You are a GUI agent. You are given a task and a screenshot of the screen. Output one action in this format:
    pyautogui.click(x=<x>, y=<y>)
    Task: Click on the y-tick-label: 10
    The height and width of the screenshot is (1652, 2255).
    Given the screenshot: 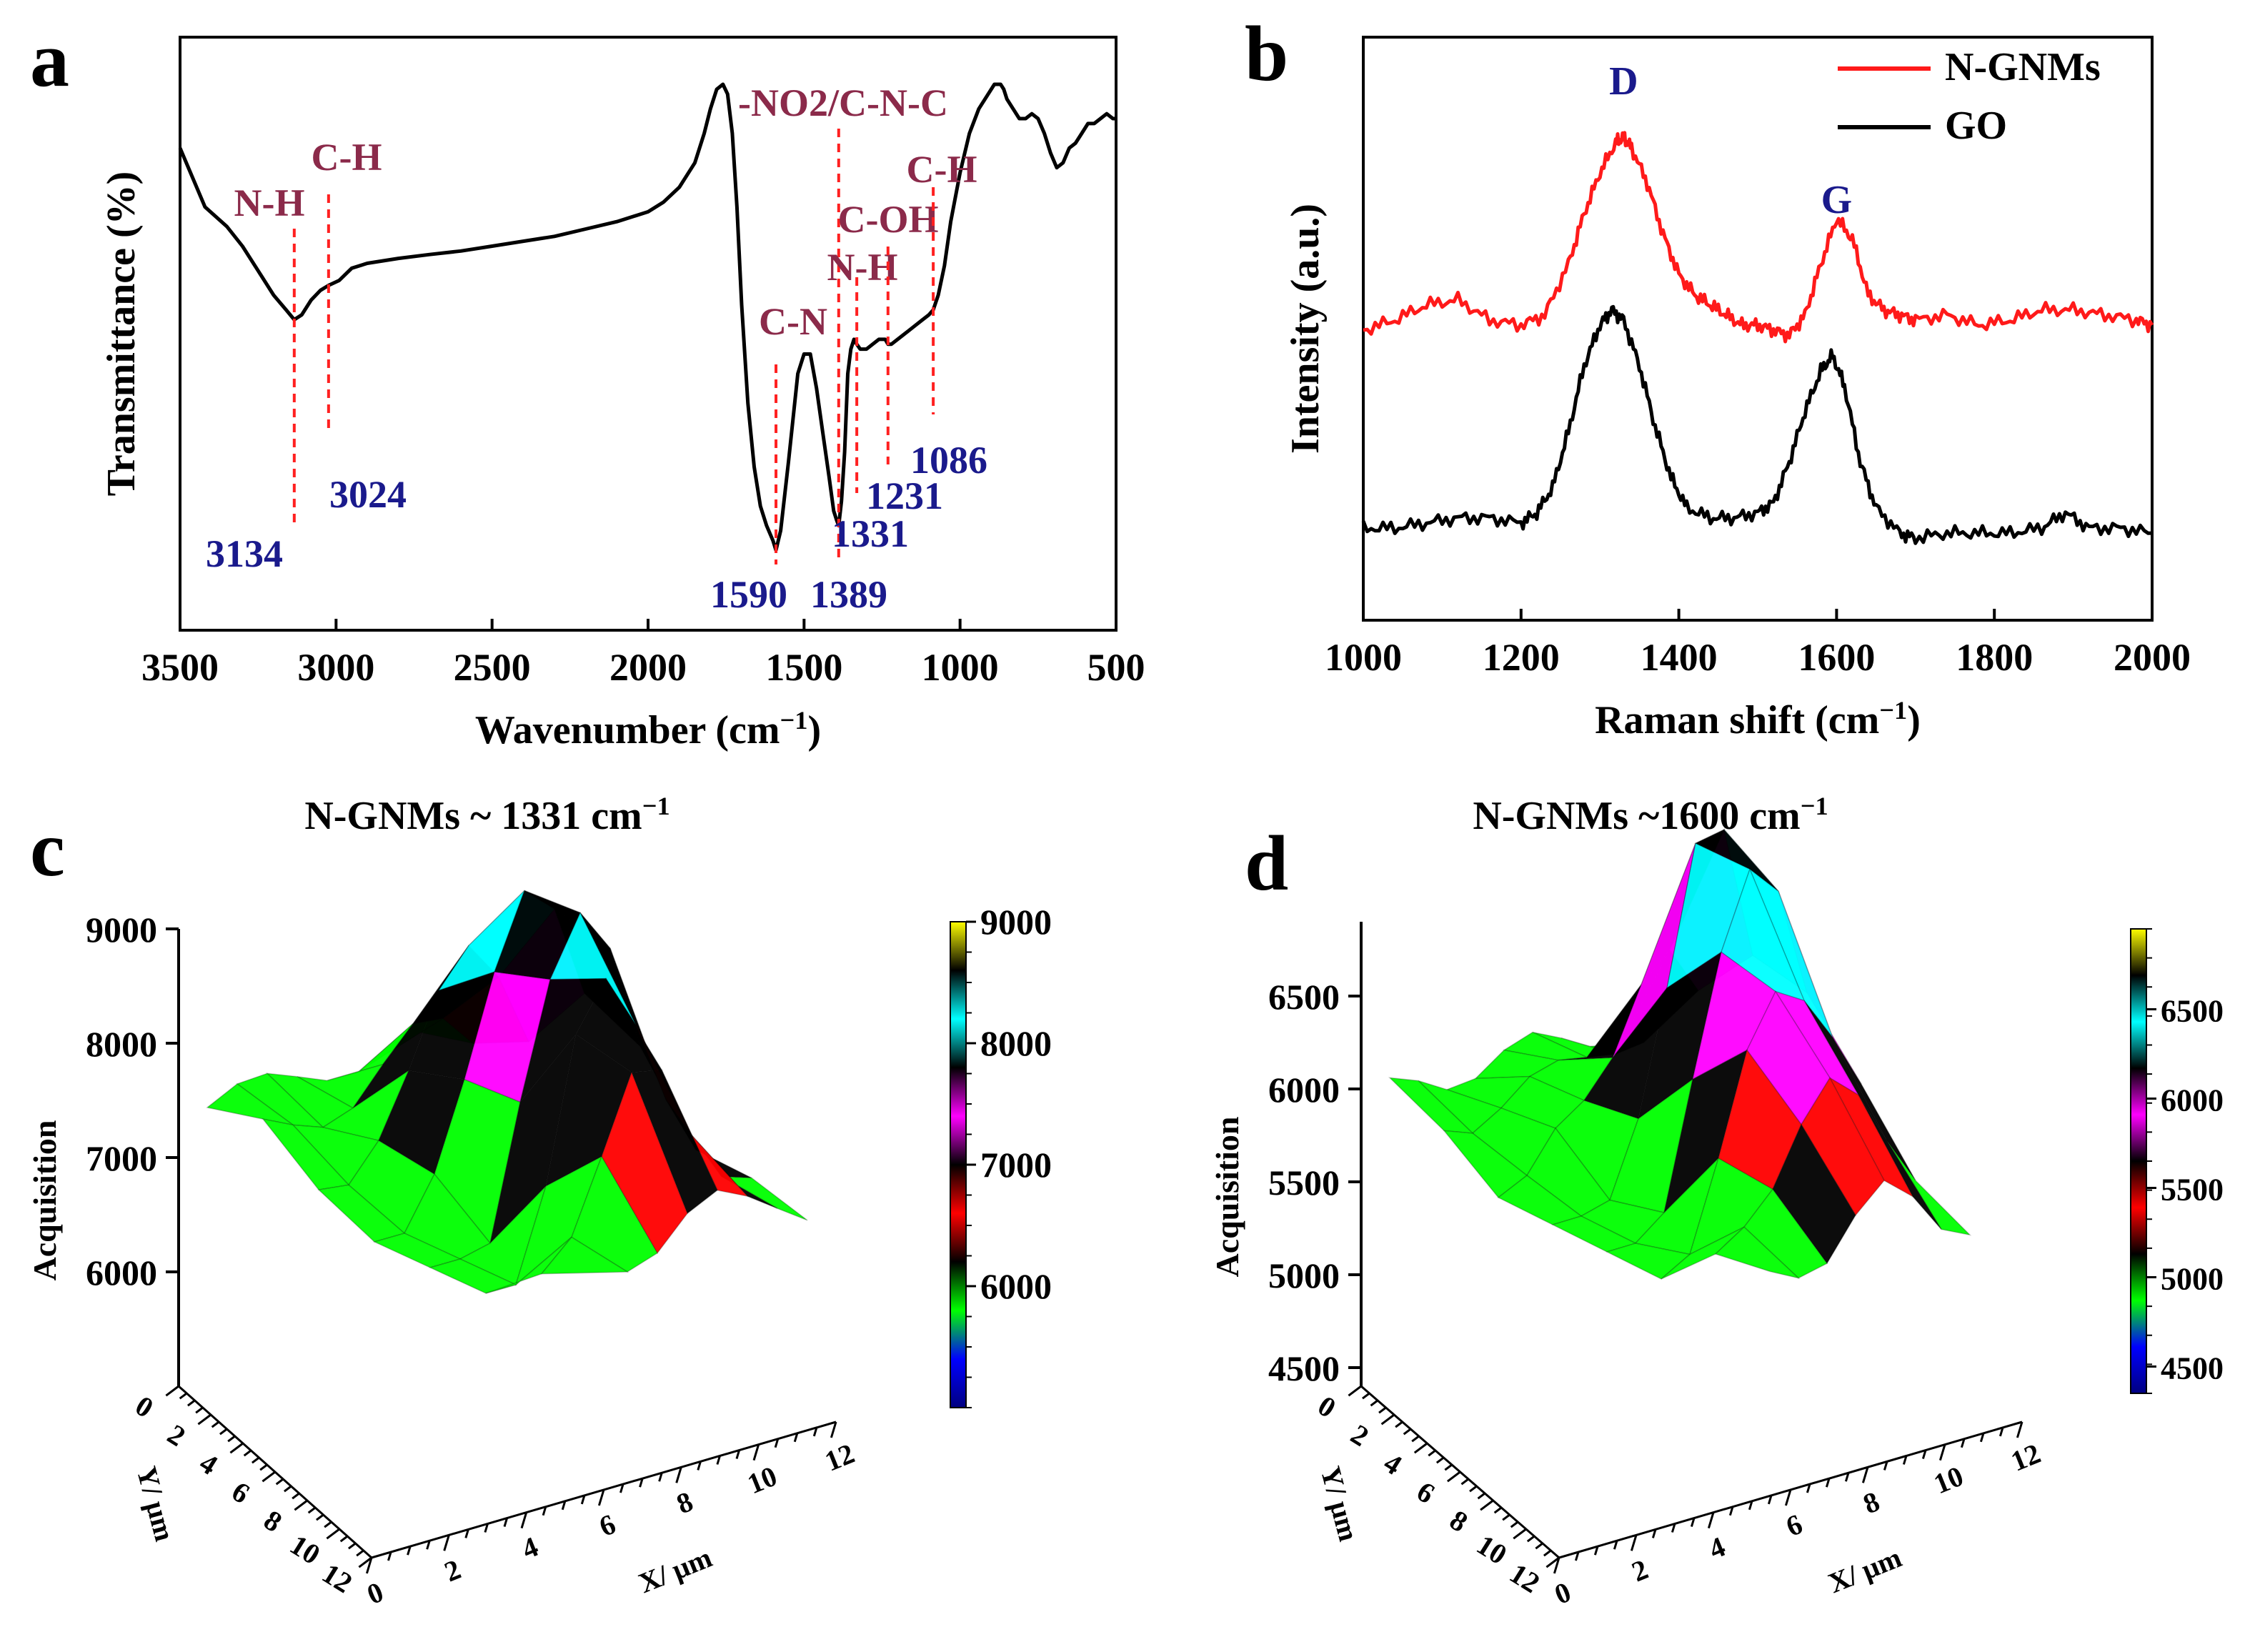 What is the action you would take?
    pyautogui.click(x=305, y=1549)
    